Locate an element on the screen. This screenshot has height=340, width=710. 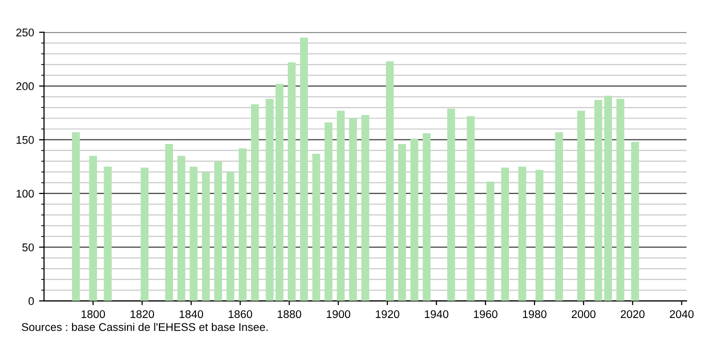
x-tick-label: 1880 is located at coordinates (290, 314).